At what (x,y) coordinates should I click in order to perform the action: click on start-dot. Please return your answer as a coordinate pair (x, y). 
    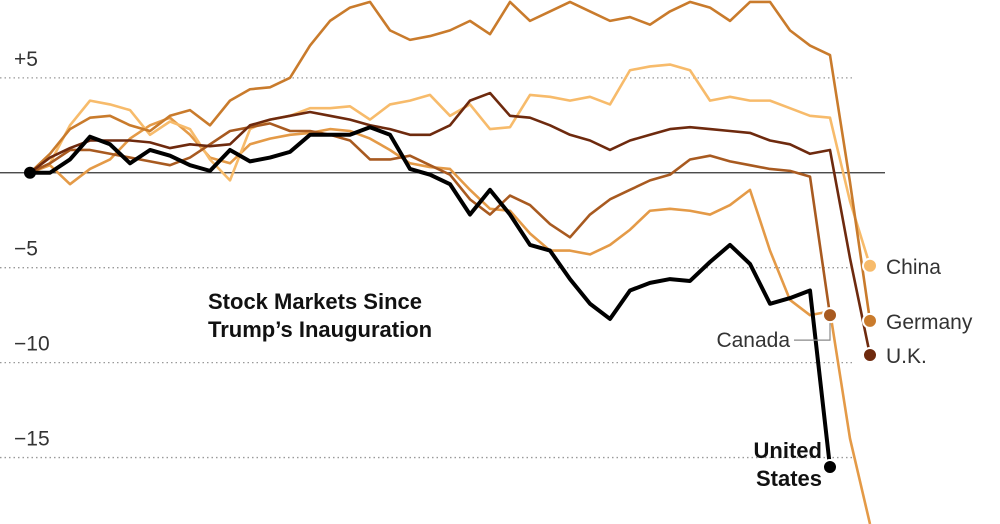
    Looking at the image, I should click on (30, 172).